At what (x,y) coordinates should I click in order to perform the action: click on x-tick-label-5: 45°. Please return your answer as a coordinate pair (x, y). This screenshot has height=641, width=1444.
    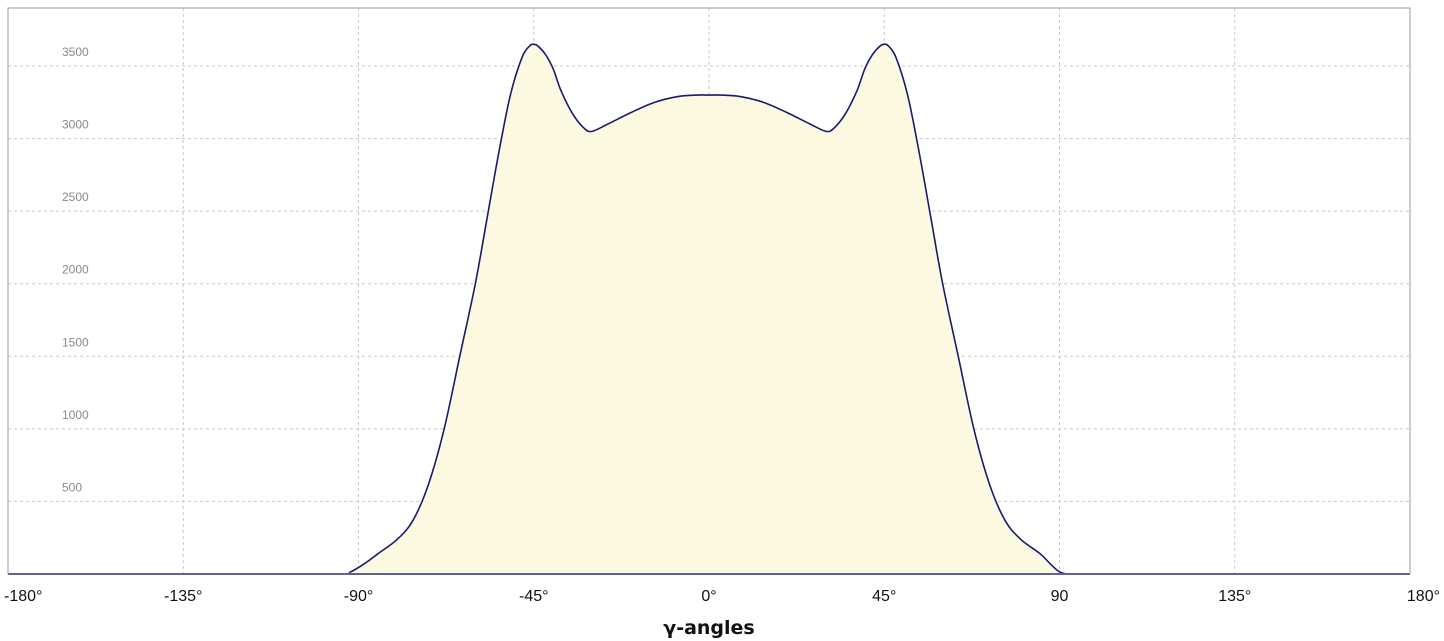
    Looking at the image, I should click on (884, 596).